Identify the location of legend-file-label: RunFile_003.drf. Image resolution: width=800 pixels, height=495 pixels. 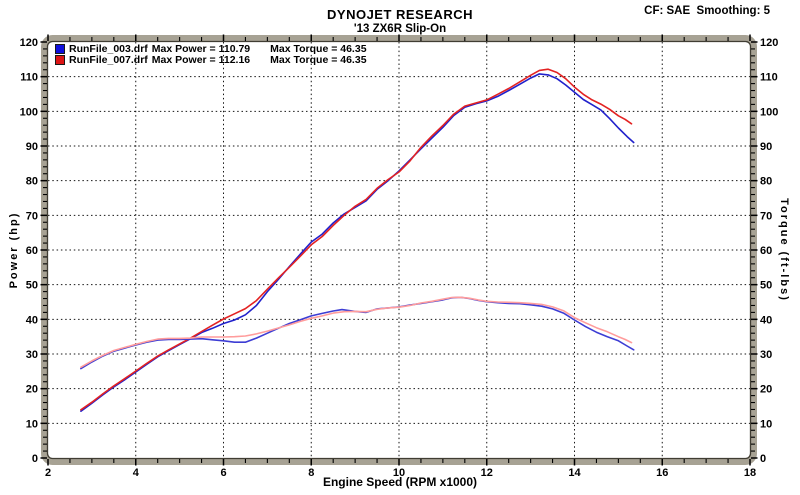
(108, 48).